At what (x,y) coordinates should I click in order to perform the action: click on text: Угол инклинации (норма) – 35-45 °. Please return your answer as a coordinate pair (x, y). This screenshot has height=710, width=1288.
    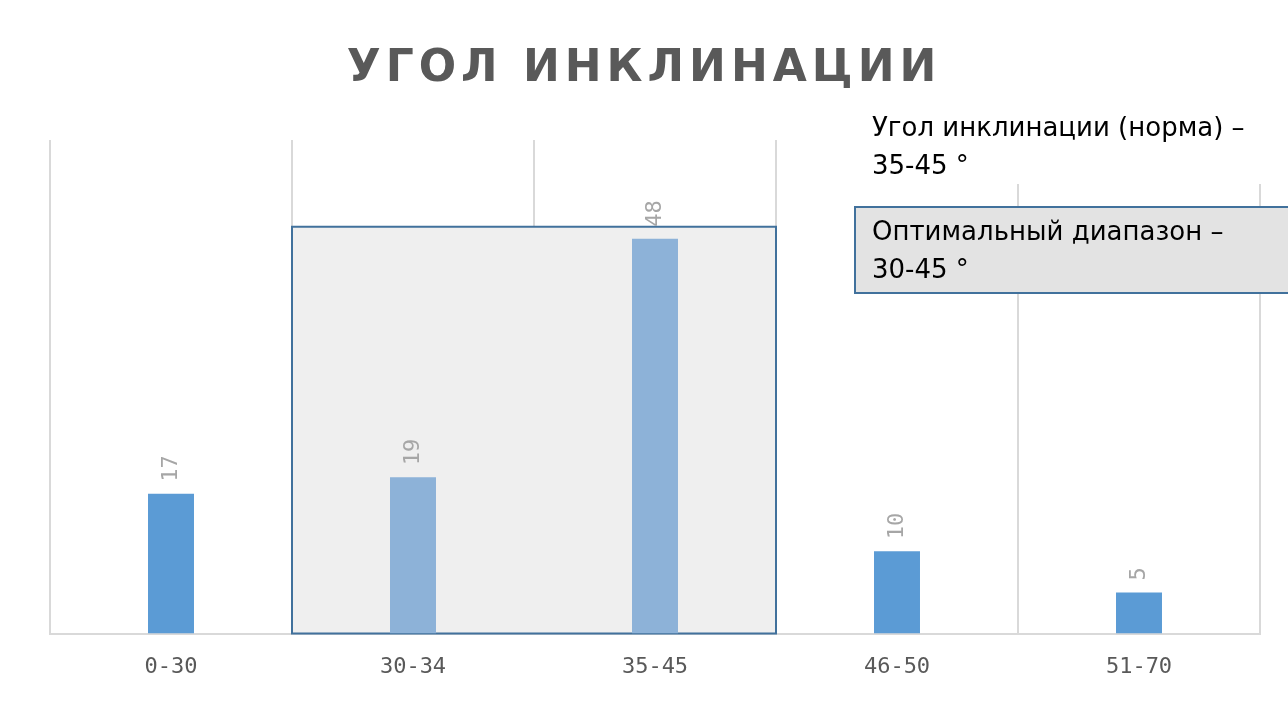
    Looking at the image, I should click on (1077, 146).